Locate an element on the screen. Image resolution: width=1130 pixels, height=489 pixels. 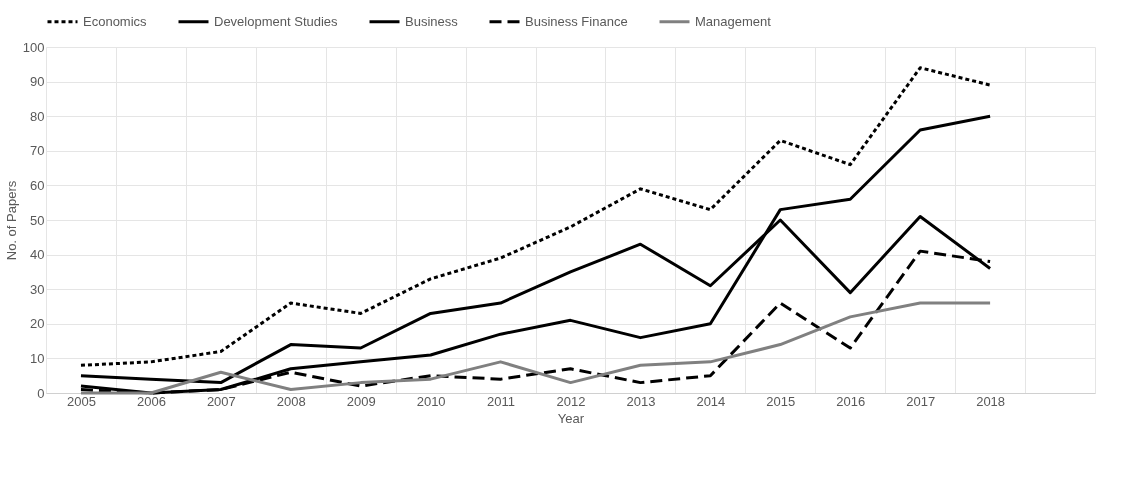
x-tick-label: 2015 is located at coordinates (781, 401).